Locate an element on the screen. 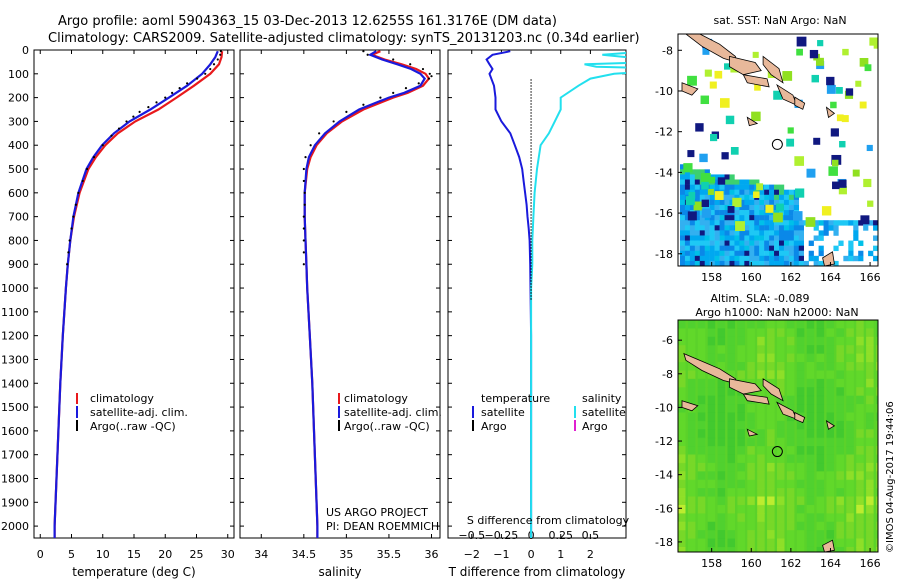 Image resolution: width=900 pixels, height=580 pixels. series-temperature-satellite is located at coordinates (509, 294).